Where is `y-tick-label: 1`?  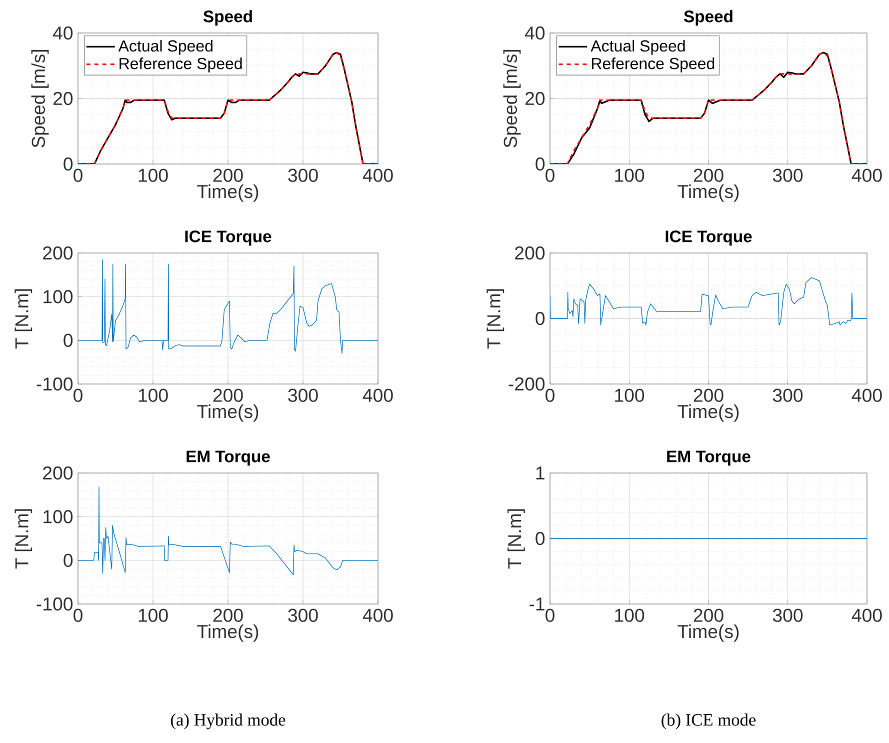 y-tick-label: 1 is located at coordinates (540, 473).